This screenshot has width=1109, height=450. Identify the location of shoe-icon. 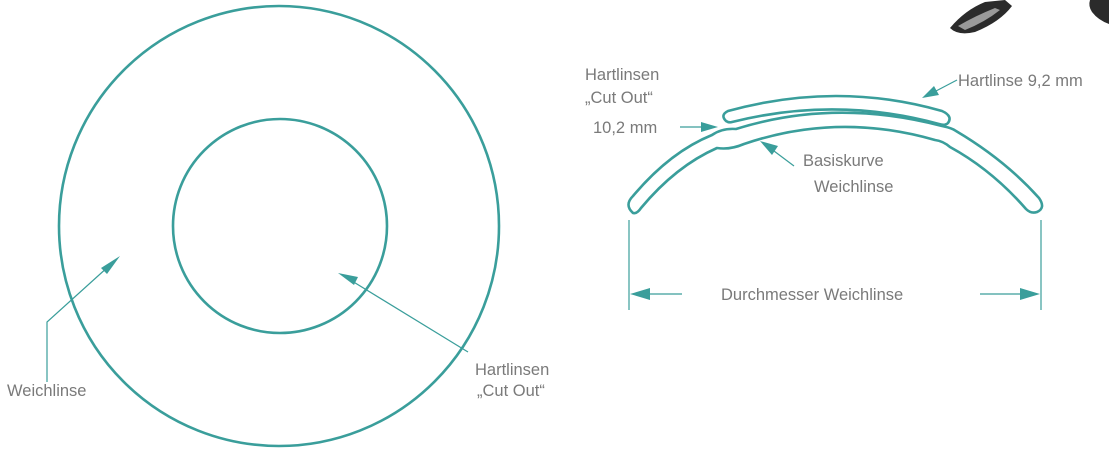
(1029, 17).